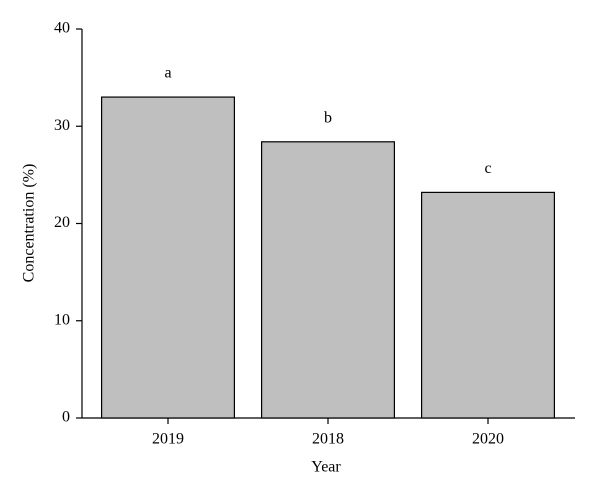 The width and height of the screenshot is (600, 496). Describe the element at coordinates (328, 117) in the screenshot. I see `bar-annotation: b` at that location.